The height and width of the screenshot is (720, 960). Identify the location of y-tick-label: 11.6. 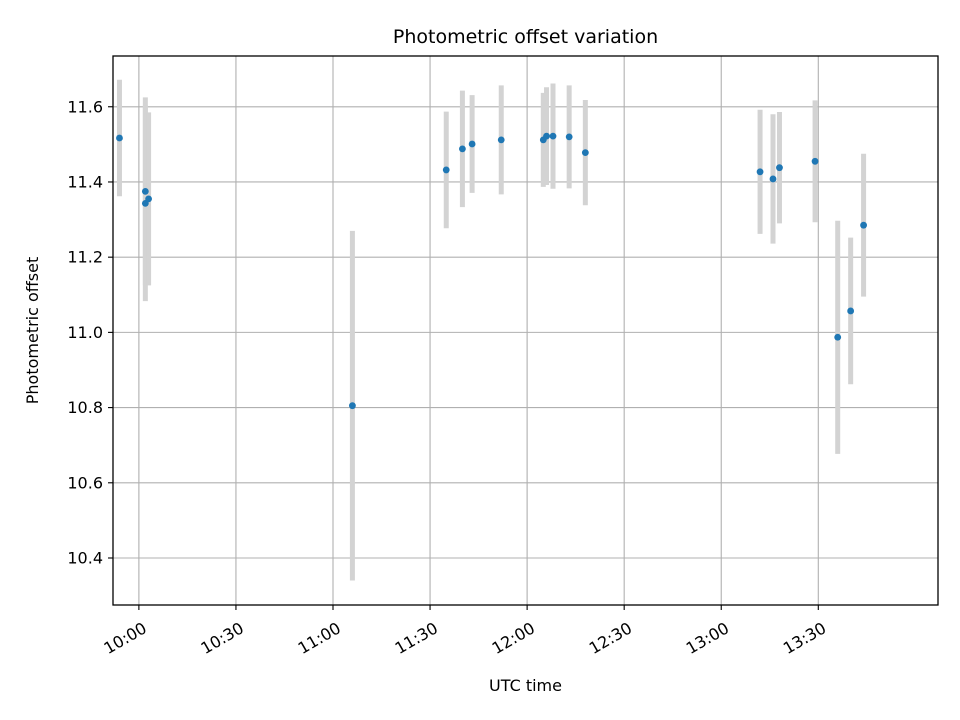
(85, 106).